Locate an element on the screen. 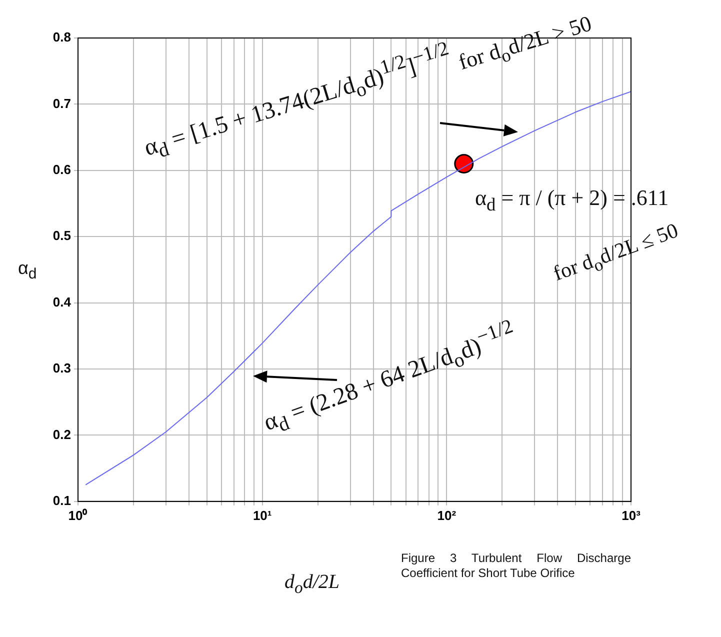 The height and width of the screenshot is (637, 721). y-tick-label: 0.4 is located at coordinates (62, 302).